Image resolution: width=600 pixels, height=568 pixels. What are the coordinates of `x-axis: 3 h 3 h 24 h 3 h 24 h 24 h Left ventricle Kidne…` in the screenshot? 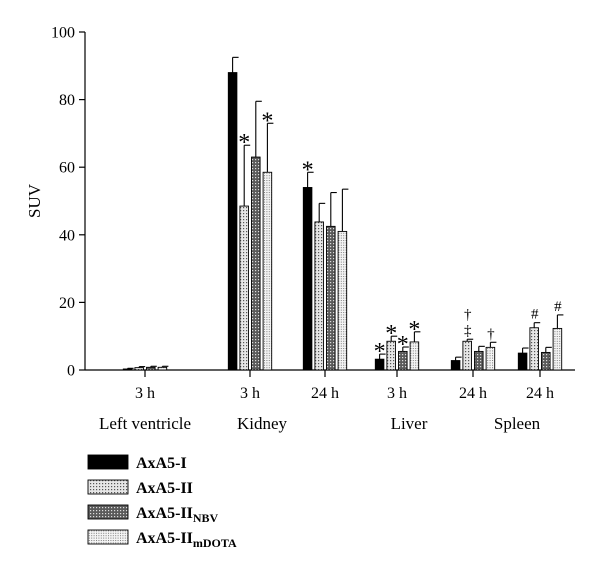 It's located at (330, 401).